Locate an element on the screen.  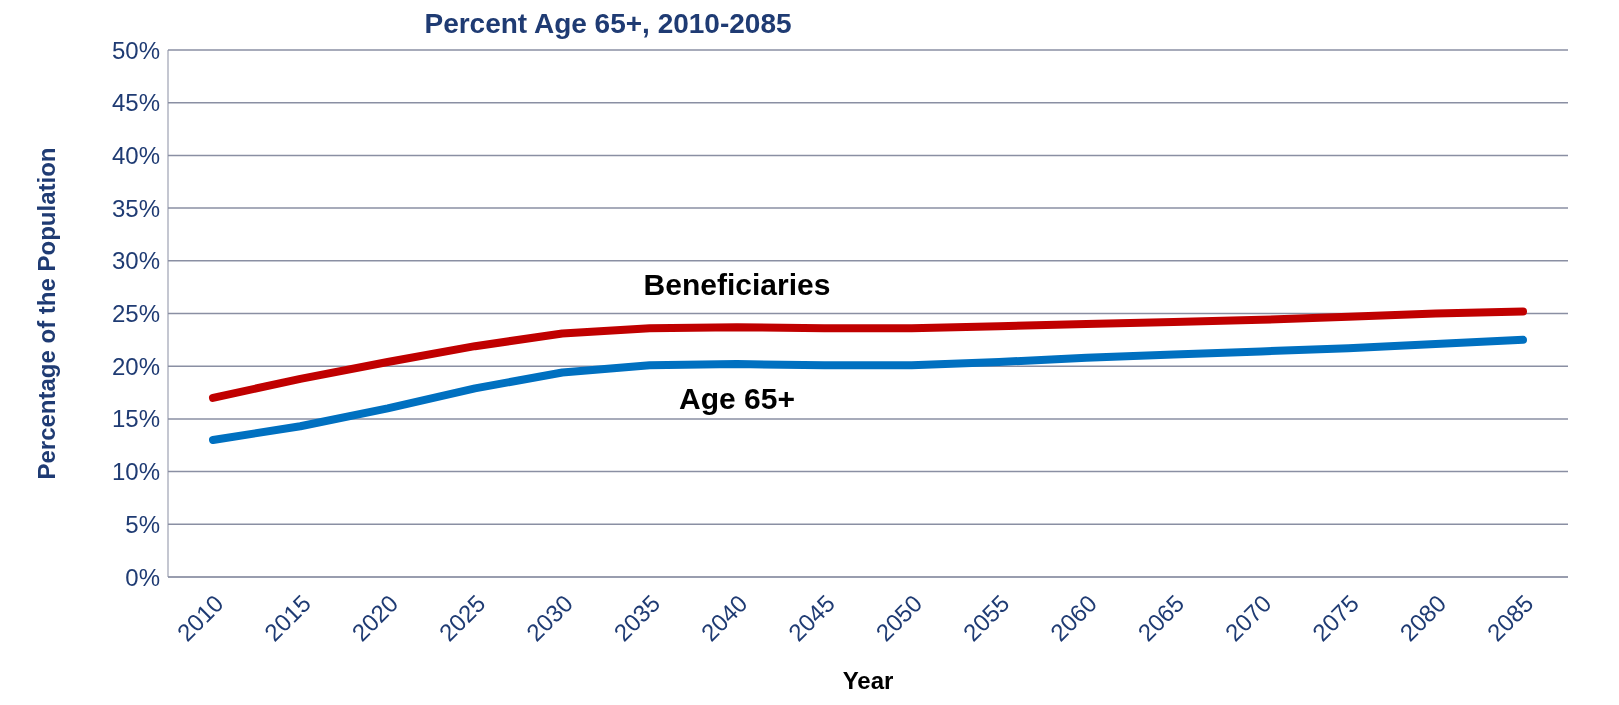
y-tick-label: 45% is located at coordinates (135, 103).